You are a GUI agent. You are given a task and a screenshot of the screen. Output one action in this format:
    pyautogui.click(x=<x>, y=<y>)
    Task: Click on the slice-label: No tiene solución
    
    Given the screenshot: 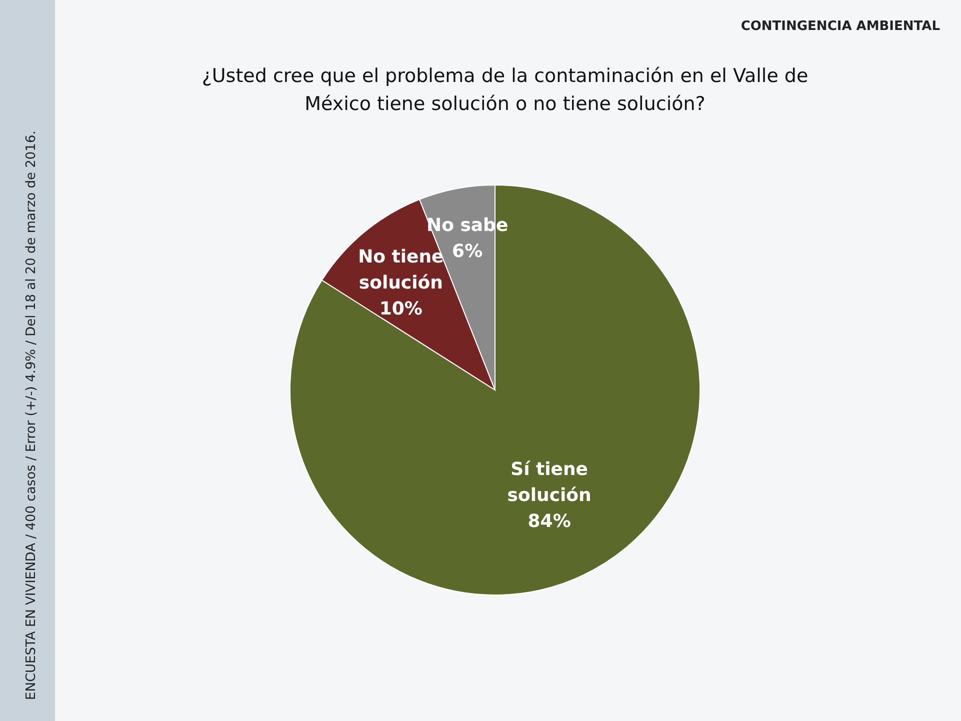 What is the action you would take?
    pyautogui.click(x=401, y=270)
    